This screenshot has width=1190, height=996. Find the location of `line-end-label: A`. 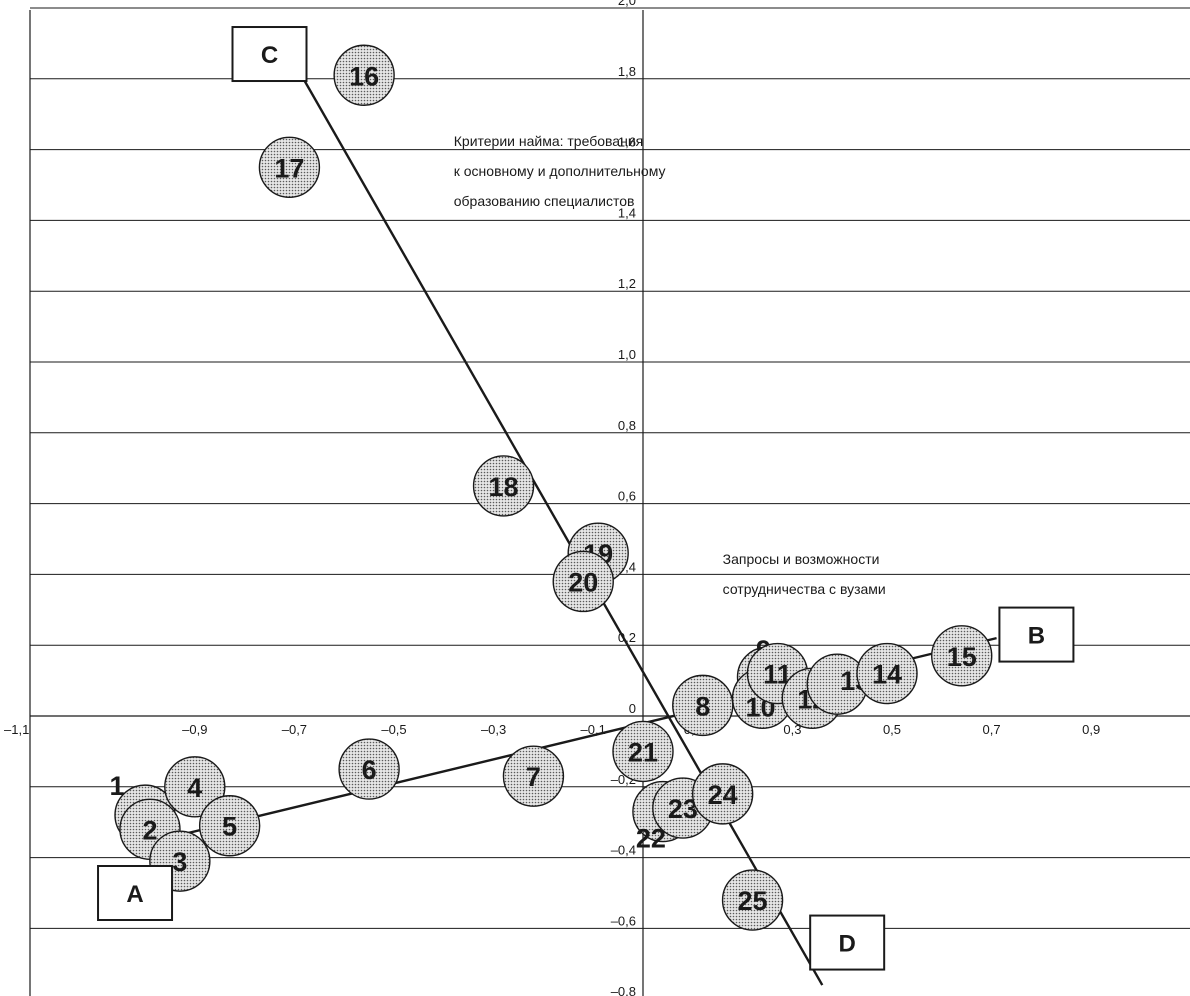

line-end-label: A is located at coordinates (134, 894).